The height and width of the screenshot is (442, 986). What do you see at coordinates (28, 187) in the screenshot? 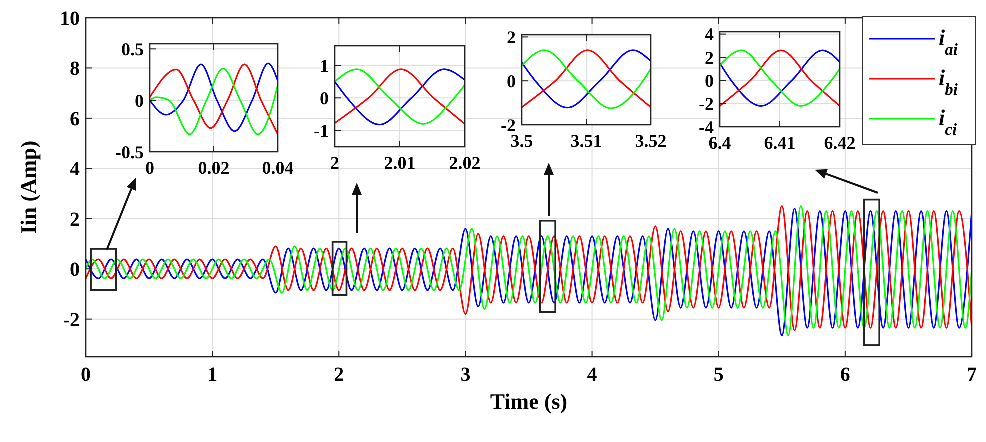
I see `y-axis-title: Iin (Amp)` at bounding box center [28, 187].